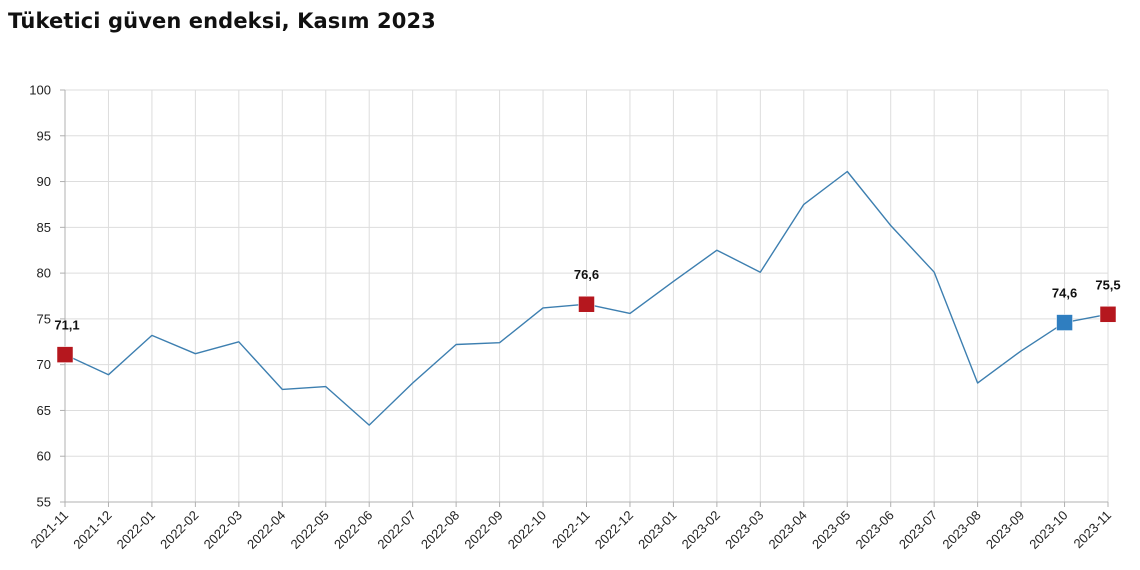  Describe the element at coordinates (44, 456) in the screenshot. I see `y-tick-label: 60` at that location.